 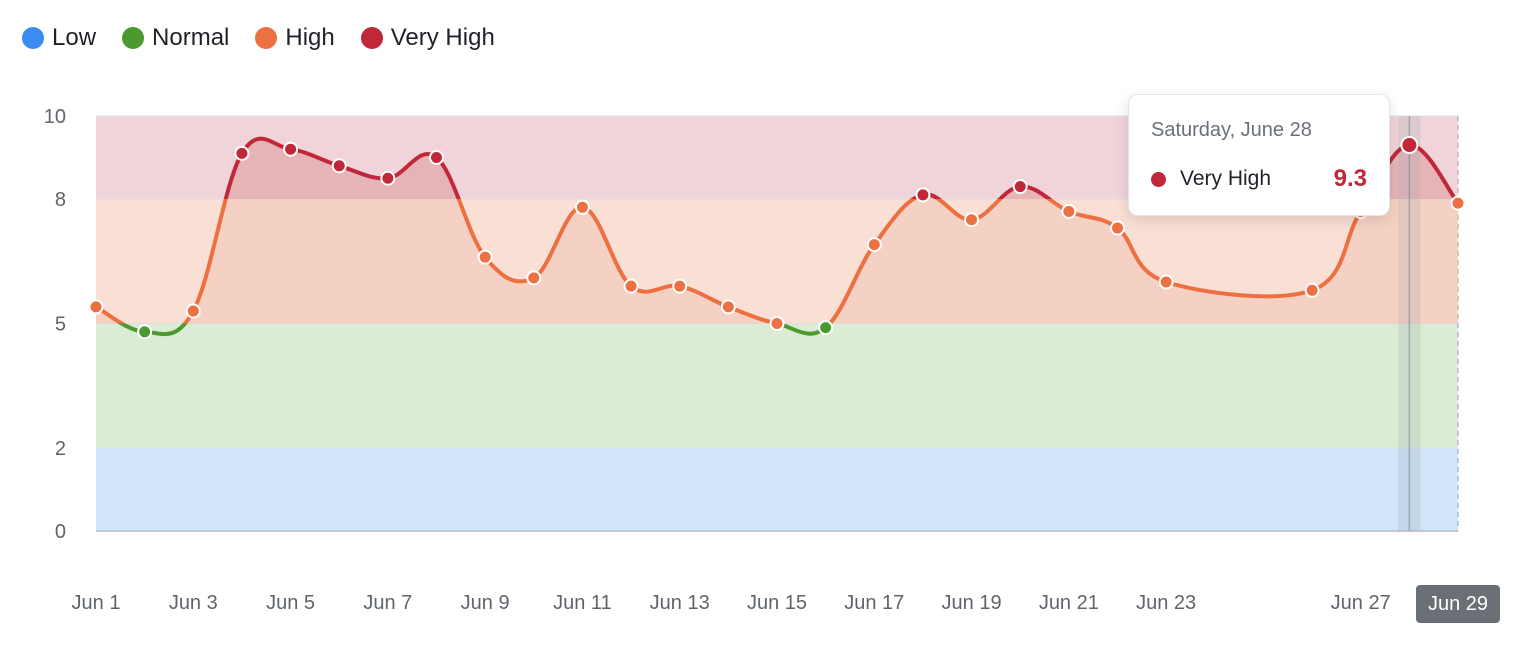 What do you see at coordinates (1166, 603) in the screenshot?
I see `x-tick-label: Jun 23` at bounding box center [1166, 603].